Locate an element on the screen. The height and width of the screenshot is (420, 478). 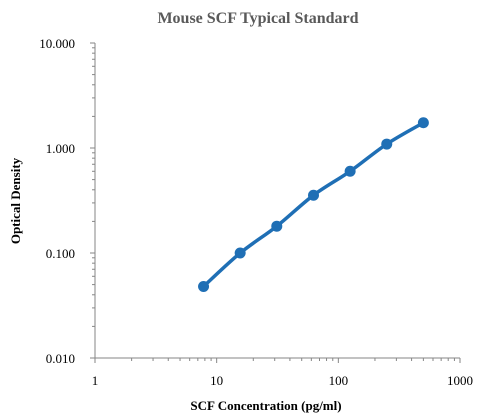
y-tick-label: 0.010 is located at coordinates (60, 358).